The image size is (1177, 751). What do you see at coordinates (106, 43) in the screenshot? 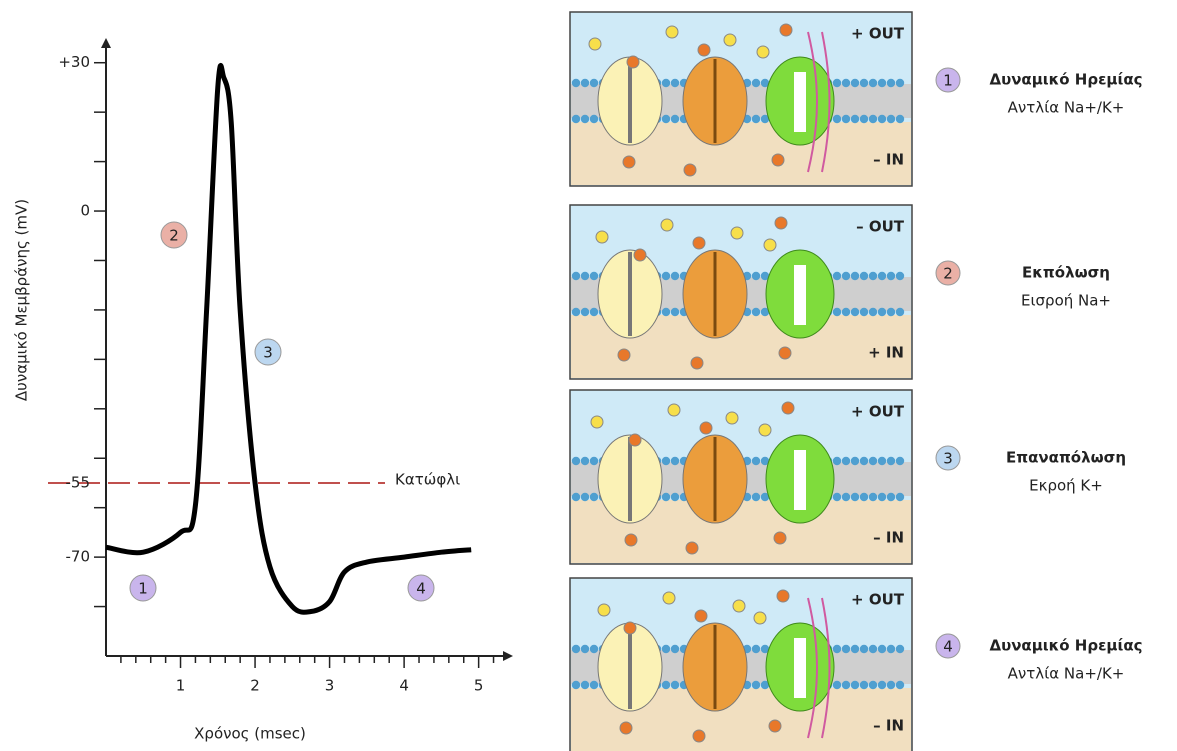
I see `y-axis-arrow` at bounding box center [106, 43].